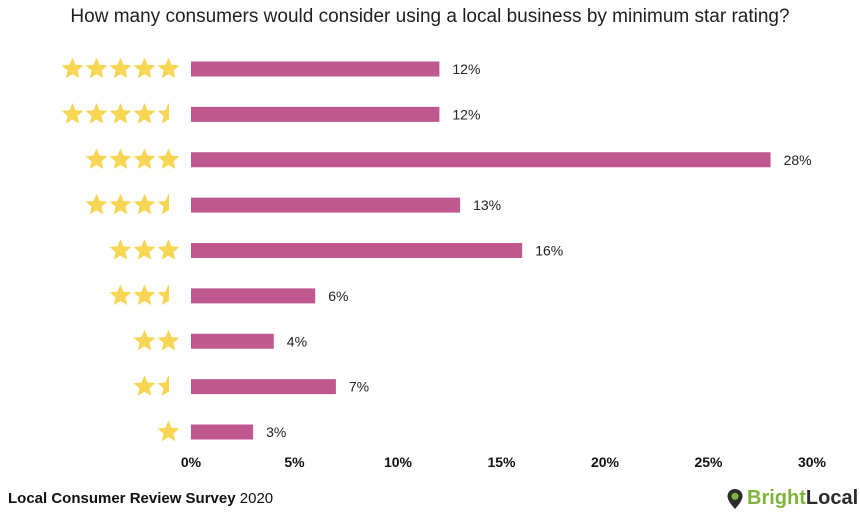 This screenshot has height=518, width=860. What do you see at coordinates (276, 432) in the screenshot?
I see `data-label: 3%` at bounding box center [276, 432].